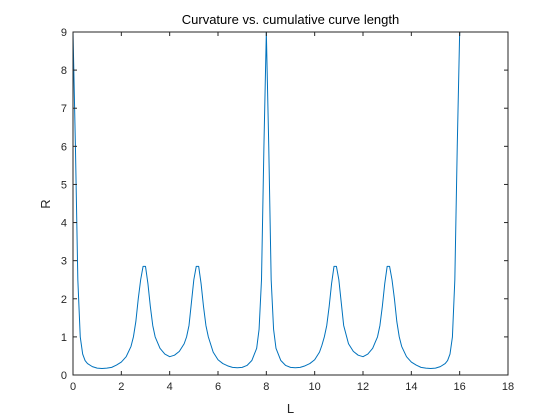  Describe the element at coordinates (411, 387) in the screenshot. I see `x-tick-label: 14` at that location.